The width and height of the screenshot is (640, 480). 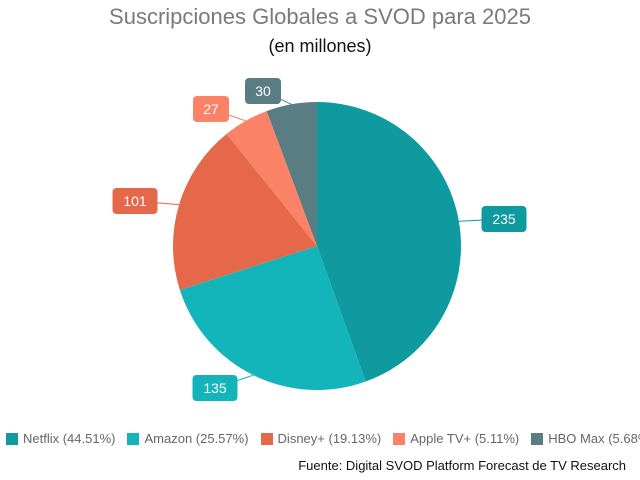 I want to click on data-label-apple-tv-plus: 27, so click(x=211, y=109).